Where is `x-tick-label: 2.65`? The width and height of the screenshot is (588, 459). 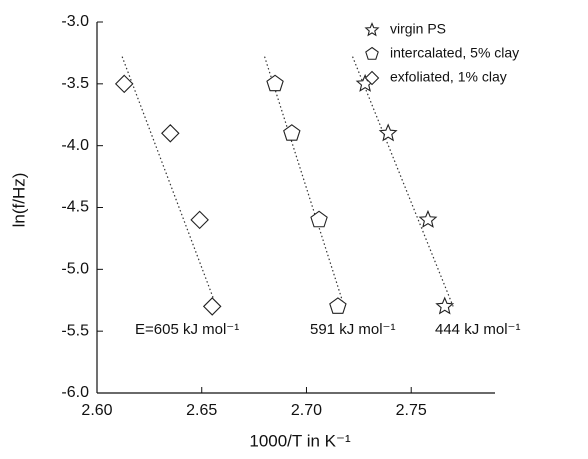 x-tick-label: 2.65 is located at coordinates (201, 410).